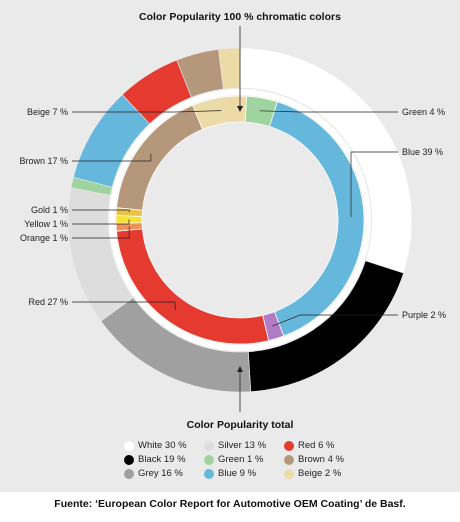  What do you see at coordinates (374, 184) in the screenshot?
I see `leader-blue` at bounding box center [374, 184].